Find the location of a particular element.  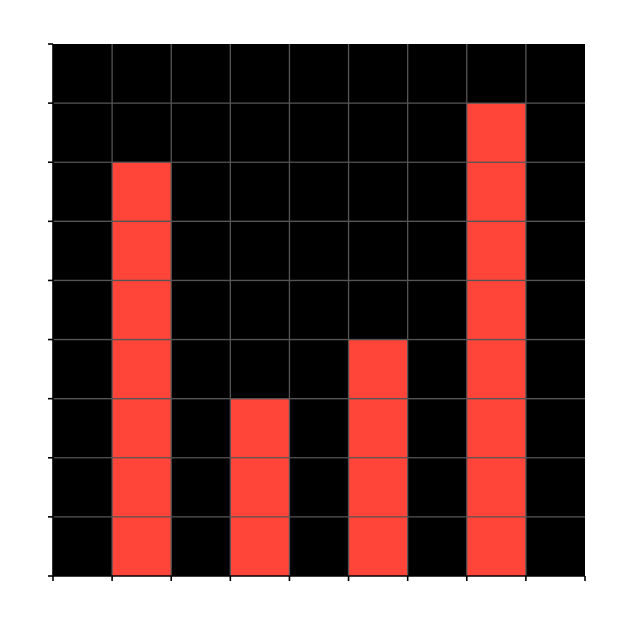

y-axis is located at coordinates (51, 310).